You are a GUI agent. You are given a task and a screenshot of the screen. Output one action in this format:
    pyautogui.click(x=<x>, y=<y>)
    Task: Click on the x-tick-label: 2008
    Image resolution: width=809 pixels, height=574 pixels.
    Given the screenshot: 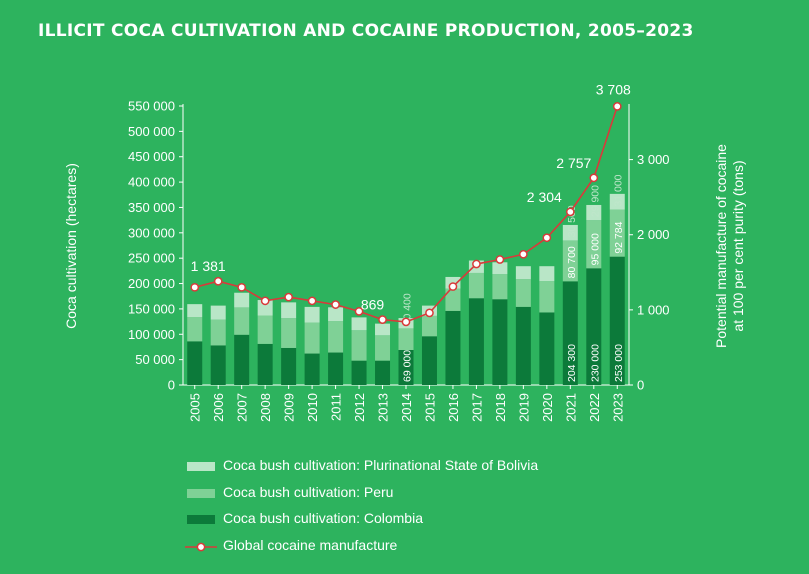 What is the action you would take?
    pyautogui.click(x=265, y=407)
    